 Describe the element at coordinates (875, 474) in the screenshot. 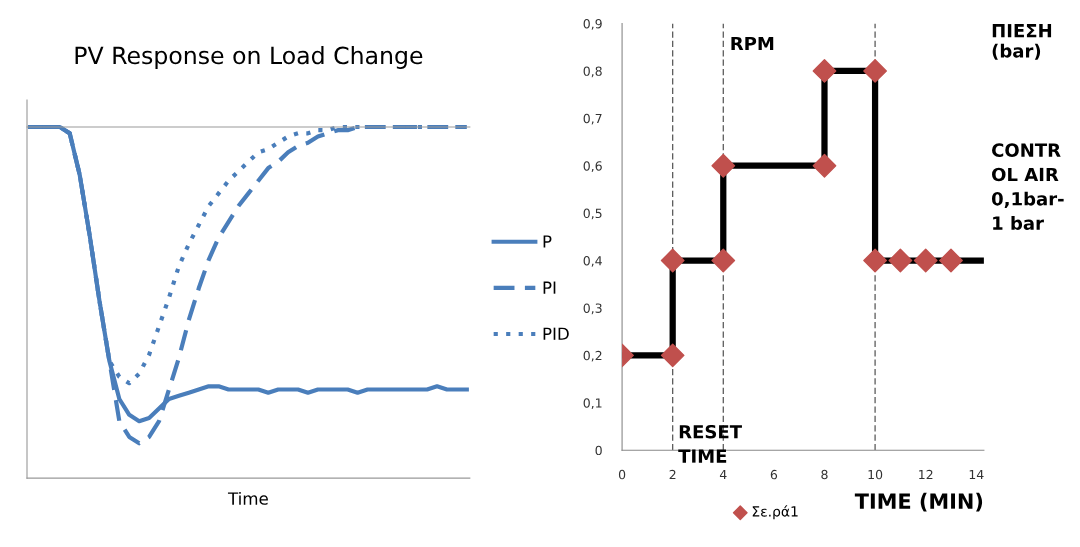

I see `x-tick-label: 10` at that location.